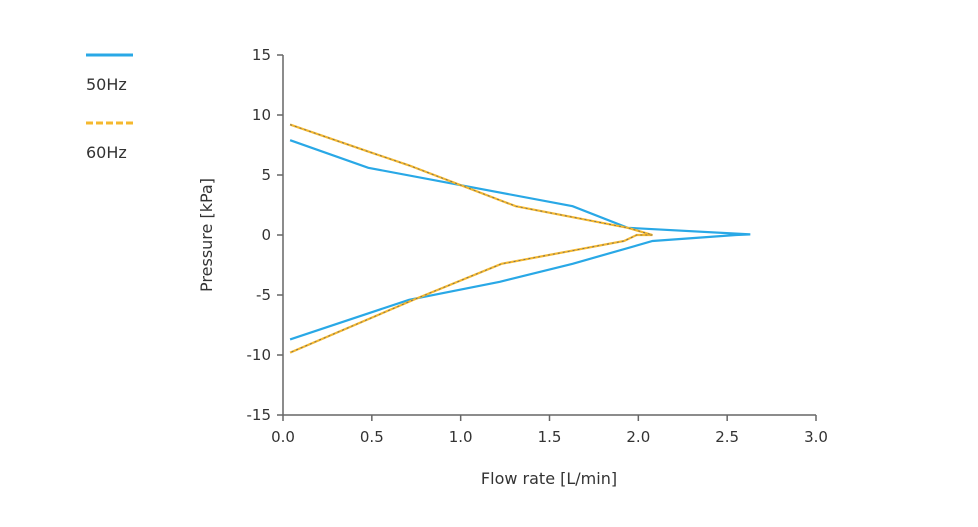 The height and width of the screenshot is (527, 978). What do you see at coordinates (550, 437) in the screenshot?
I see `x-tick-label: 1.5` at bounding box center [550, 437].